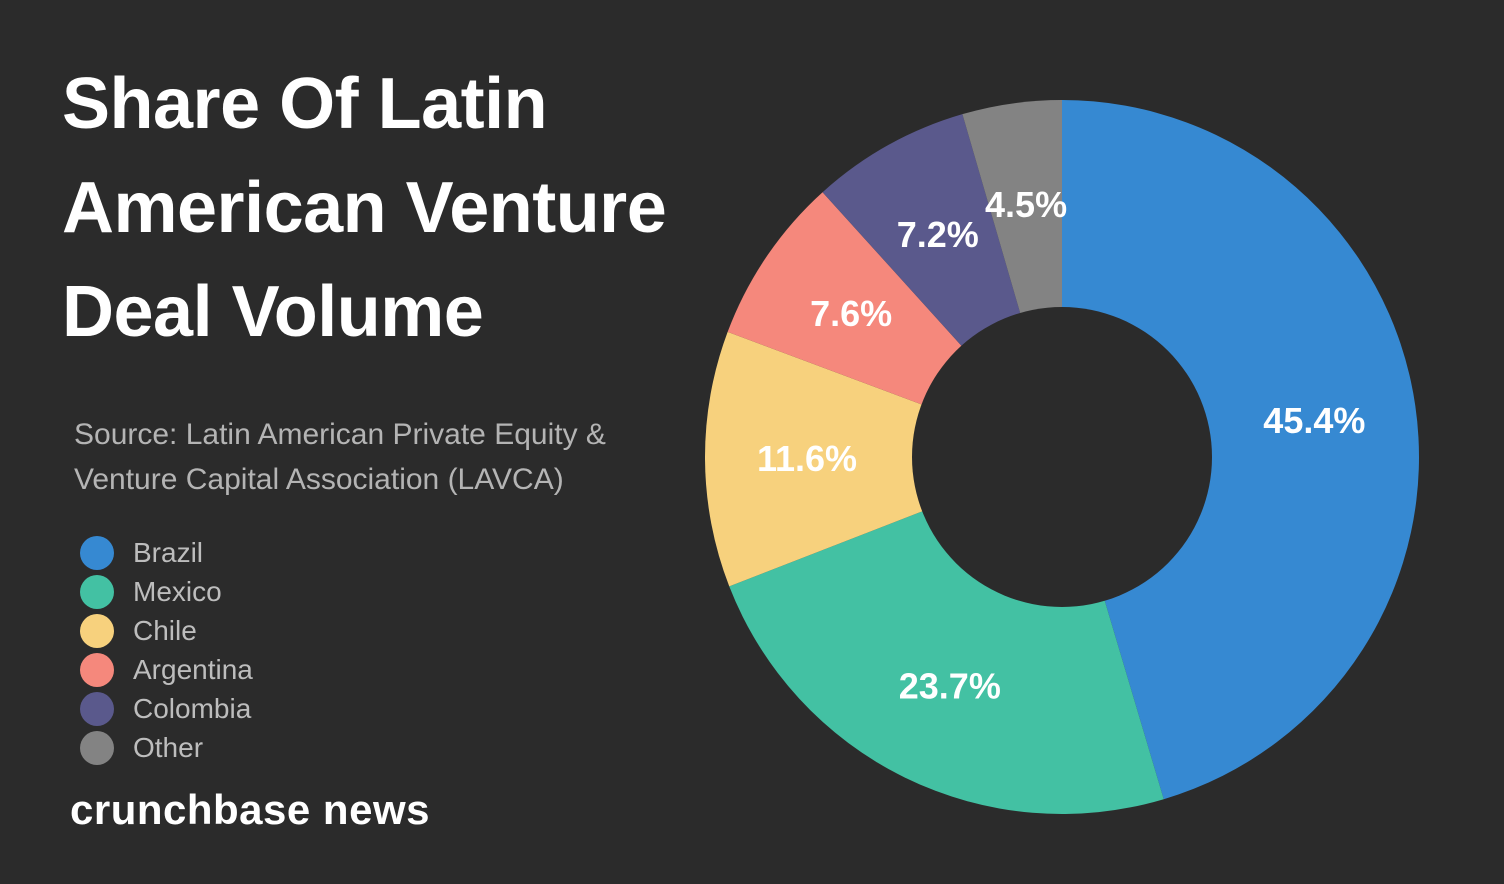 The image size is (1504, 884). I want to click on legend-label-chile: Chile, so click(165, 630).